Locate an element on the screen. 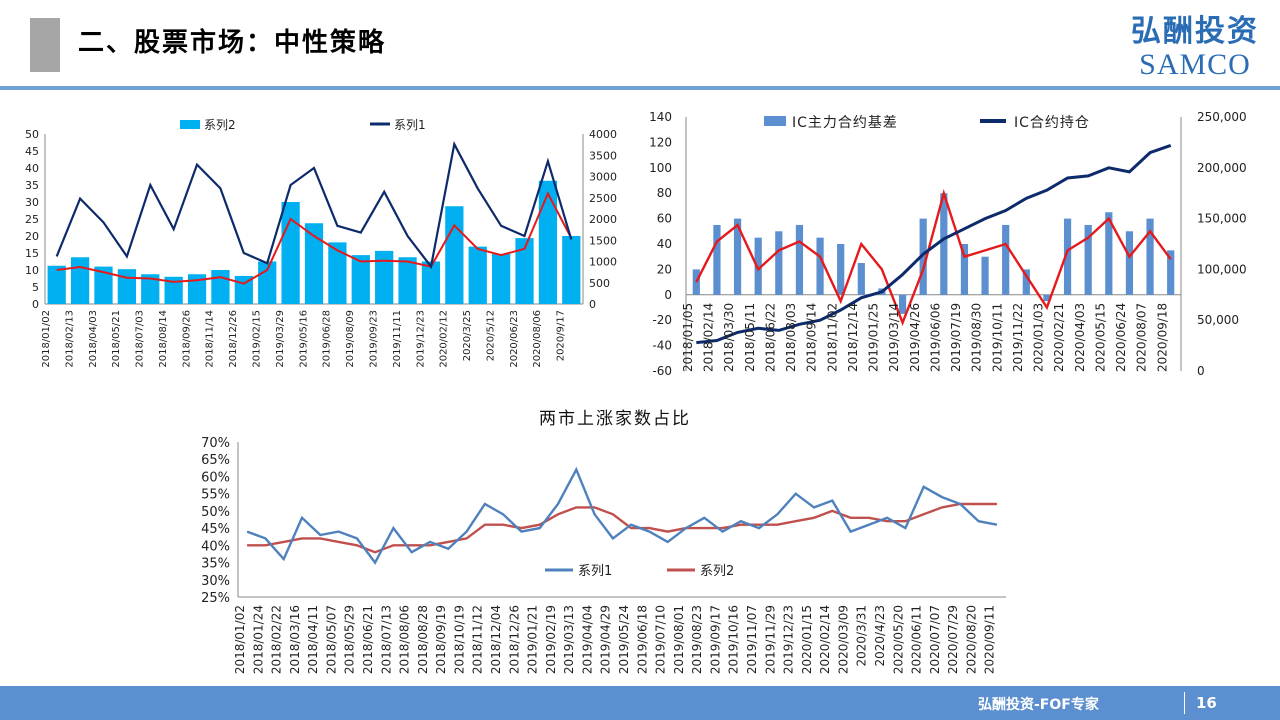  x-tick-label: 2020/07/29 is located at coordinates (953, 639).